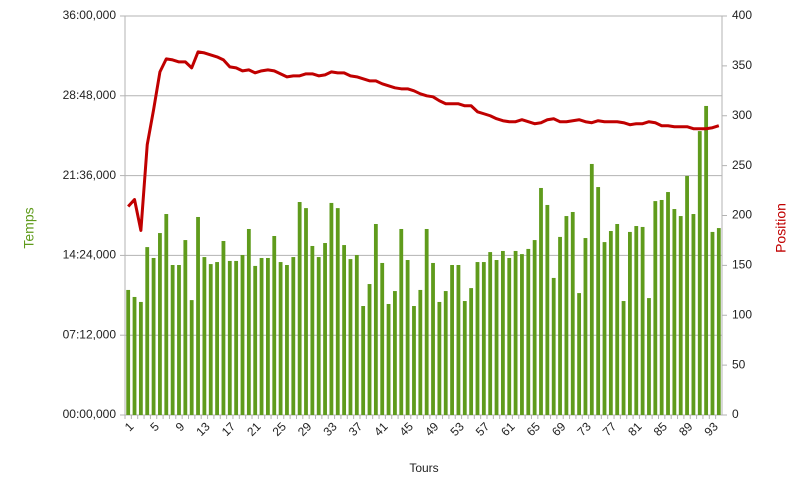  I want to click on y-tick-label: 21:36,000, so click(90, 175).